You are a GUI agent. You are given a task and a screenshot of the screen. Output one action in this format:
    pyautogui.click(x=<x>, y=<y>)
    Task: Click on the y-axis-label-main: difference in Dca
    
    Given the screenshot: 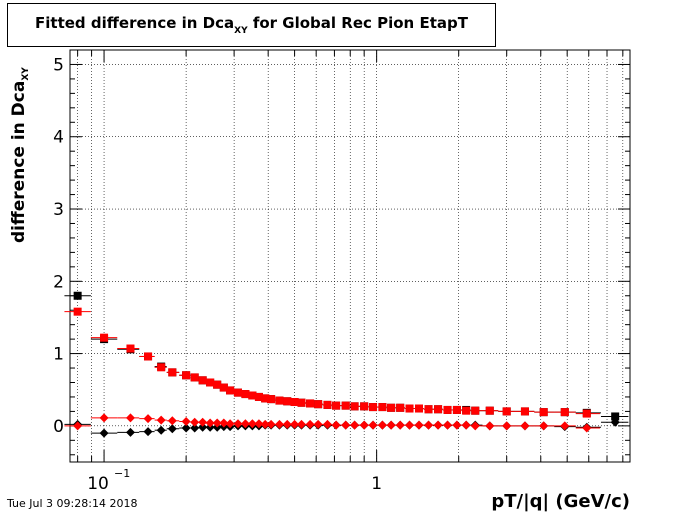 What is the action you would take?
    pyautogui.click(x=19, y=161)
    